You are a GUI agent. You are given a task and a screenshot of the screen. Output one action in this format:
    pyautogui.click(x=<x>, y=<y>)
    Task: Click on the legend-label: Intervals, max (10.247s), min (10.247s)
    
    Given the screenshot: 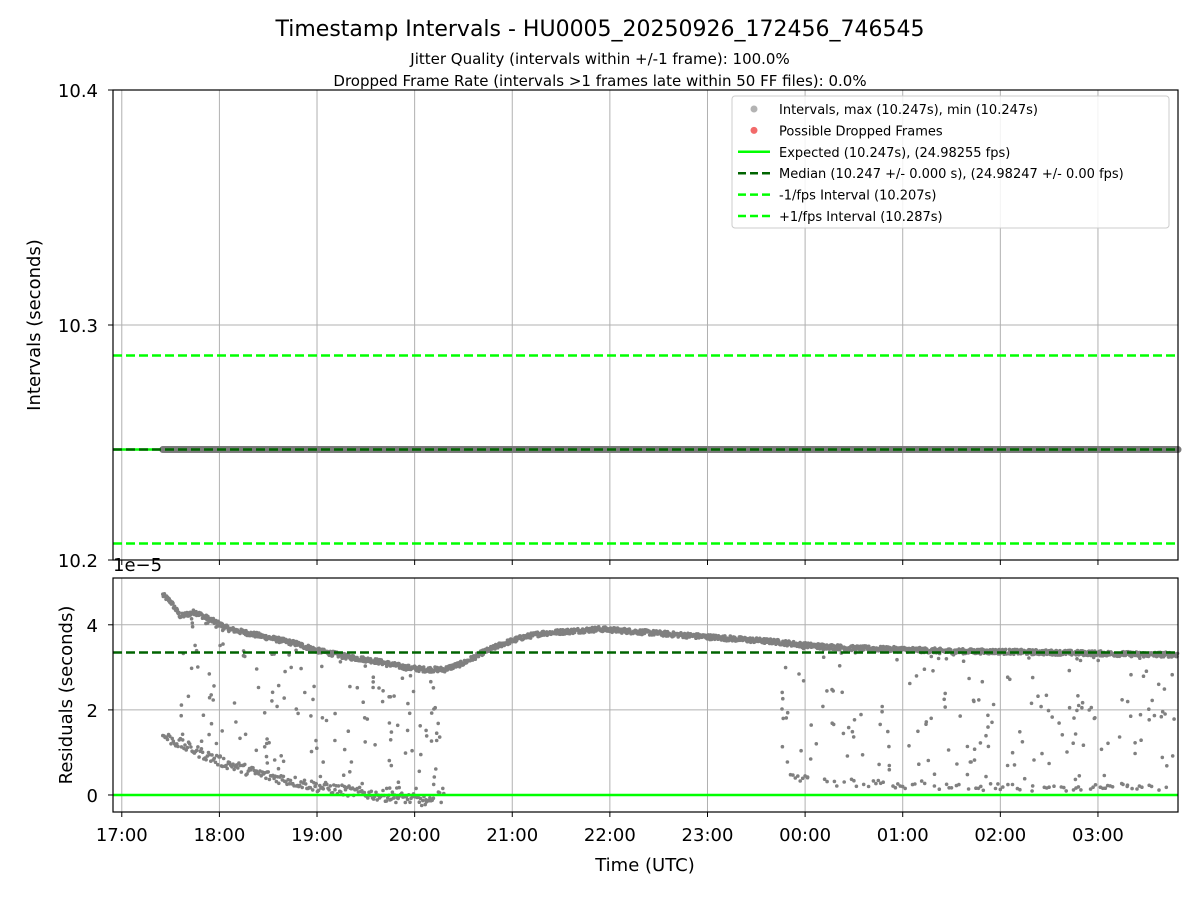 What is the action you would take?
    pyautogui.click(x=908, y=110)
    